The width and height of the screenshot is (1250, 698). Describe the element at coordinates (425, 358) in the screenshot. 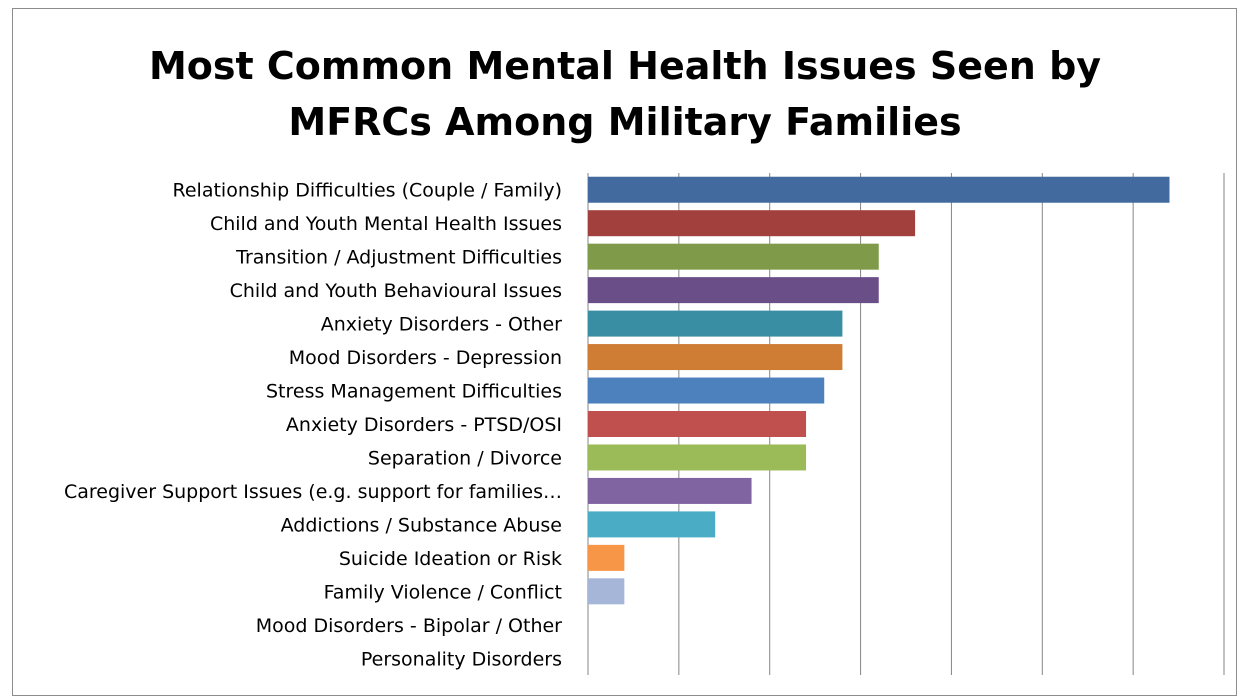

I see `category-label: Mood Disorders - Depression` at that location.